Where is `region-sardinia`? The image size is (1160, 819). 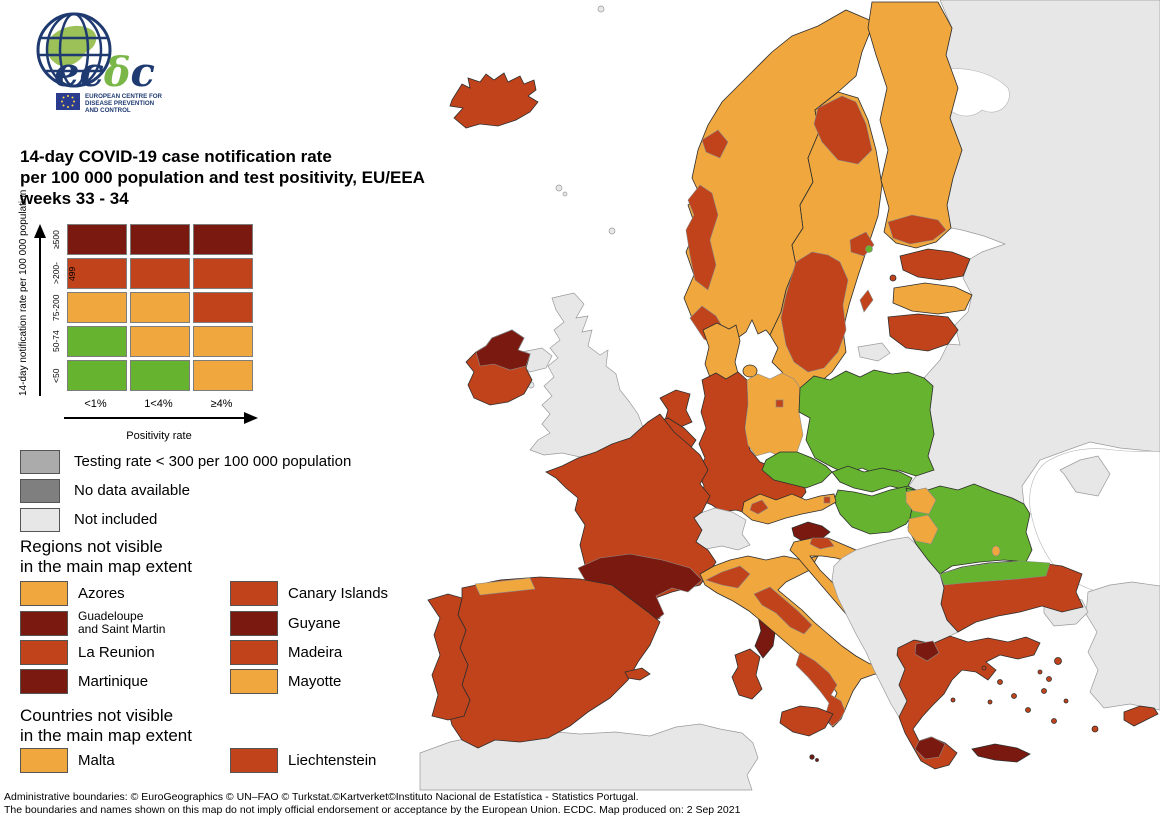
region-sardinia is located at coordinates (747, 674).